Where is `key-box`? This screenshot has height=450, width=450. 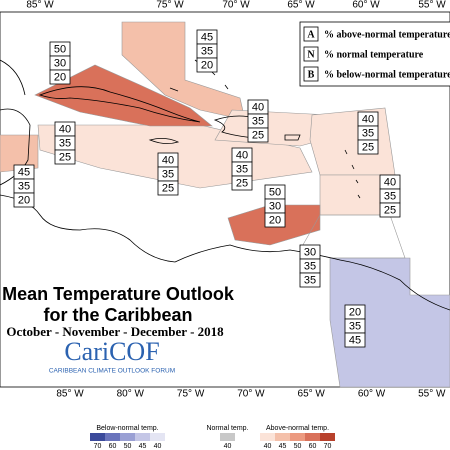
key-box is located at coordinates (374, 54).